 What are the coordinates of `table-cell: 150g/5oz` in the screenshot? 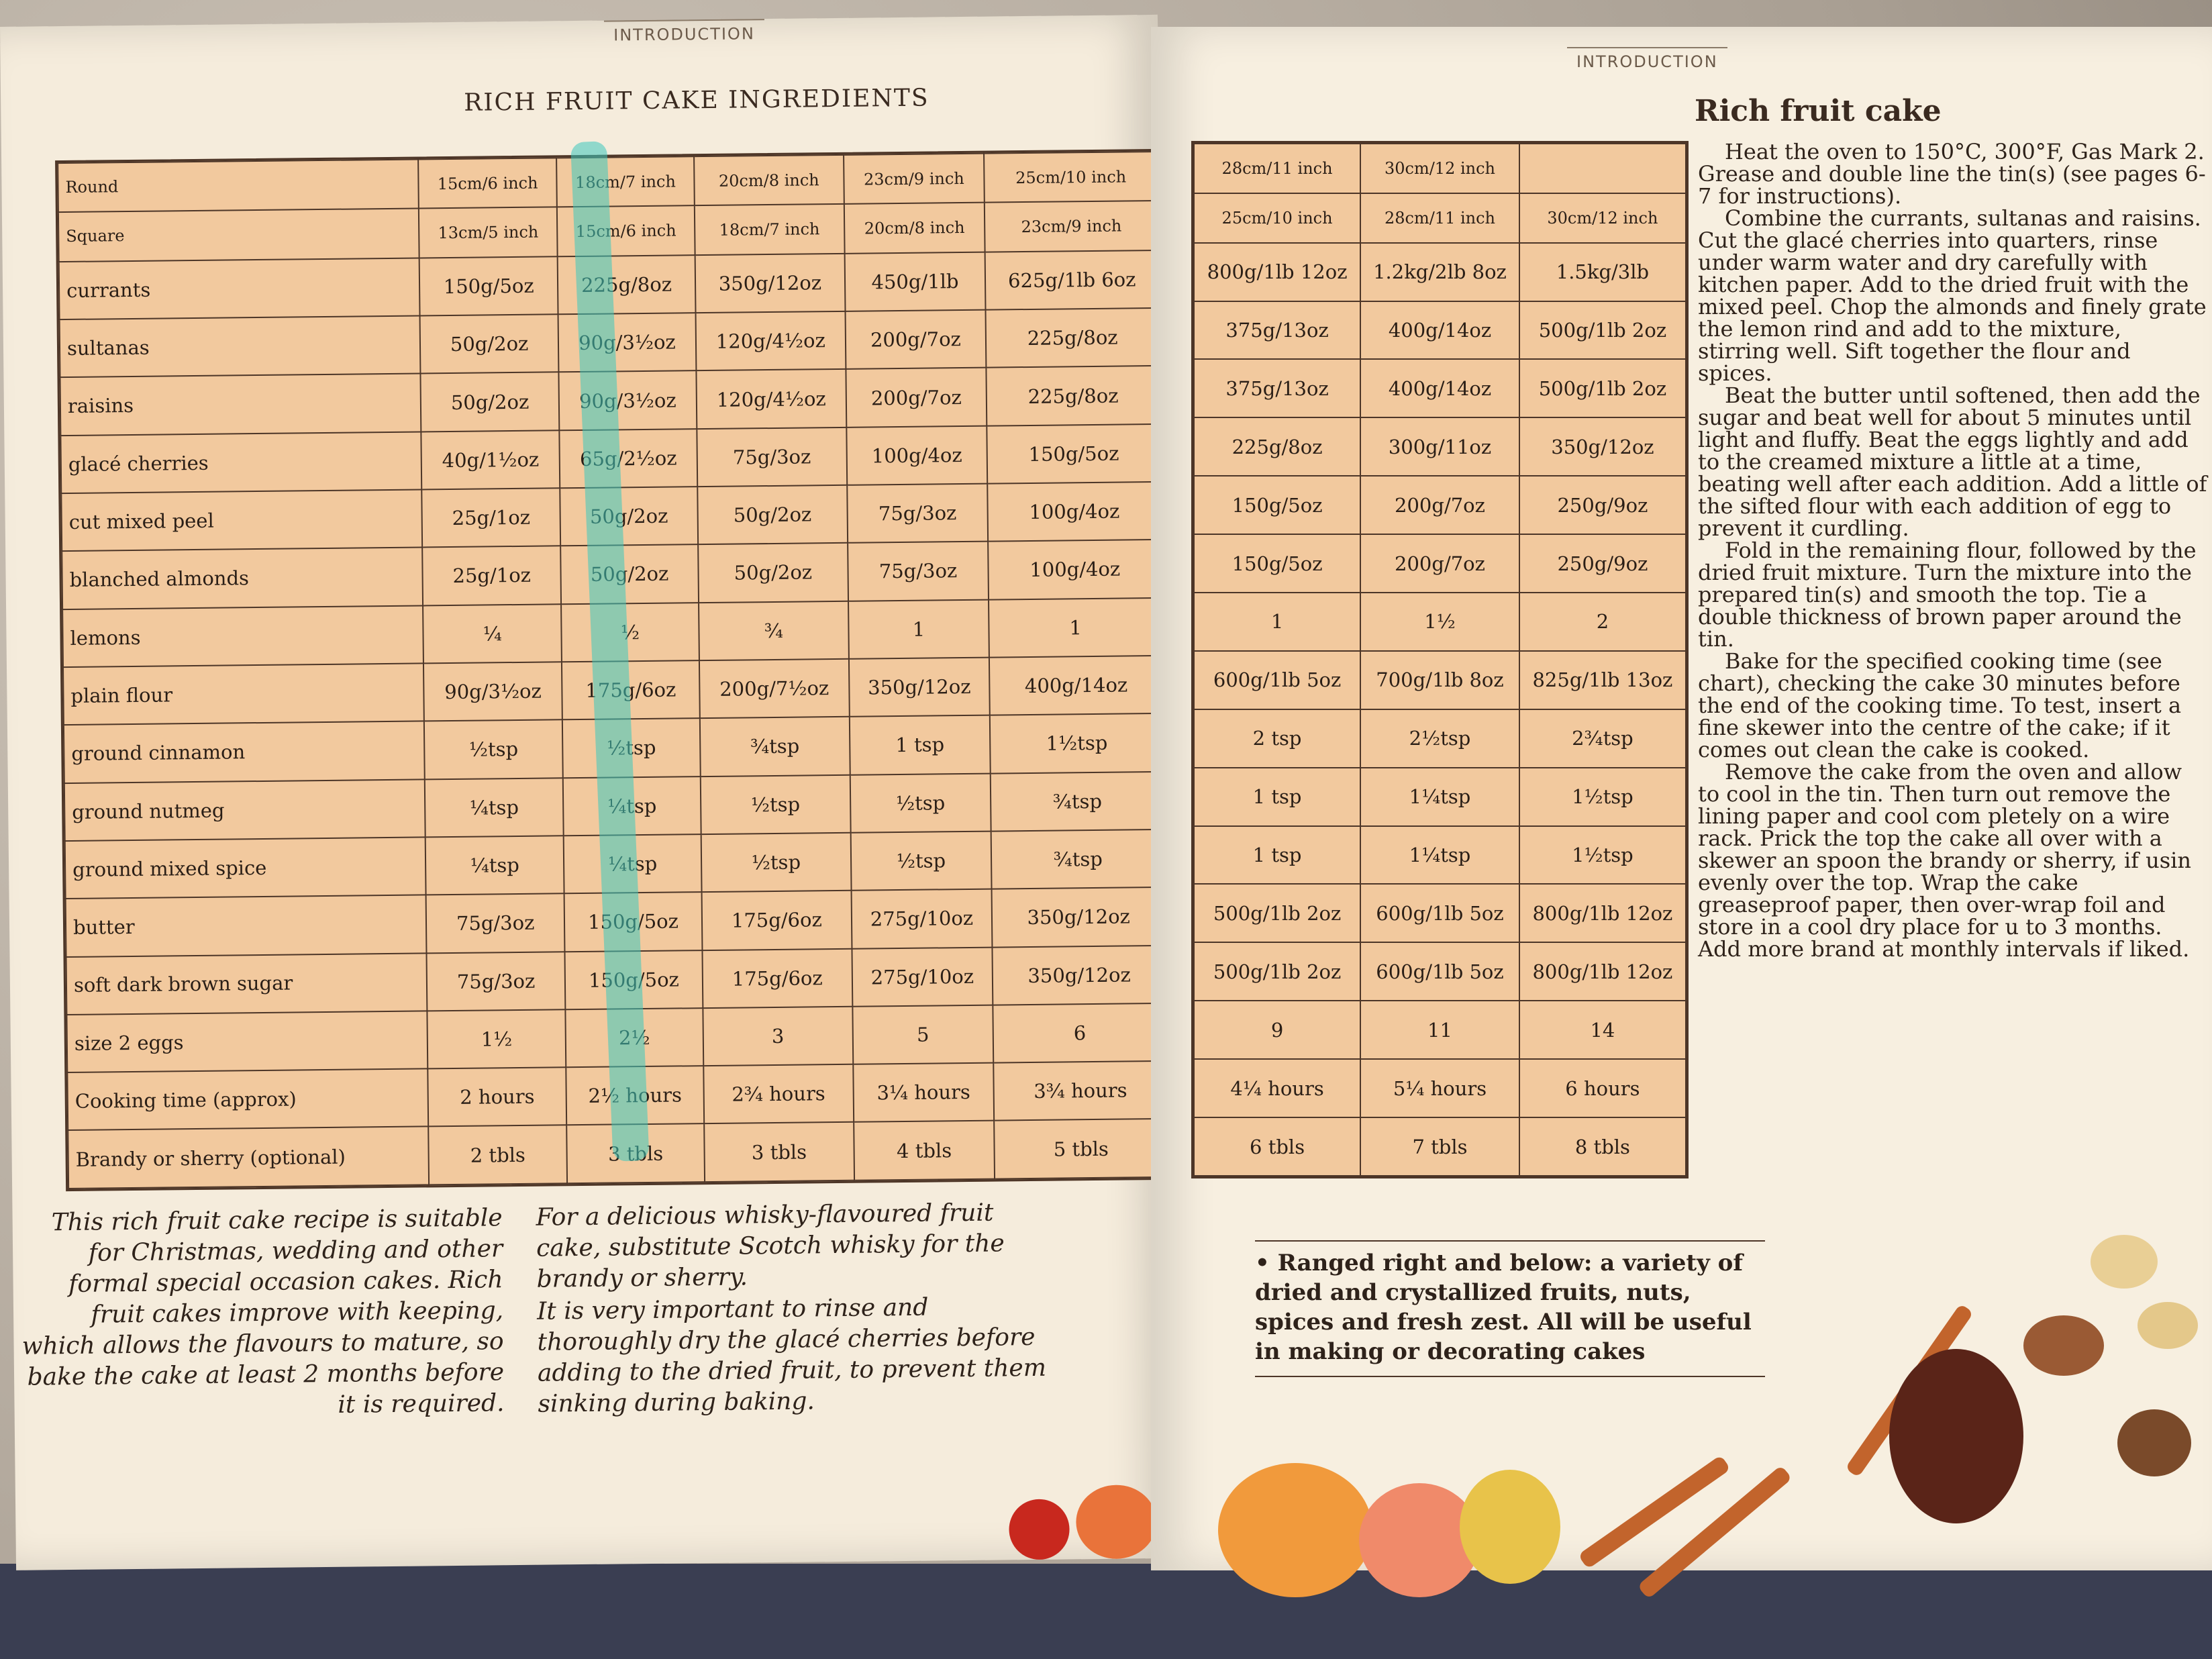 It's located at (1277, 505).